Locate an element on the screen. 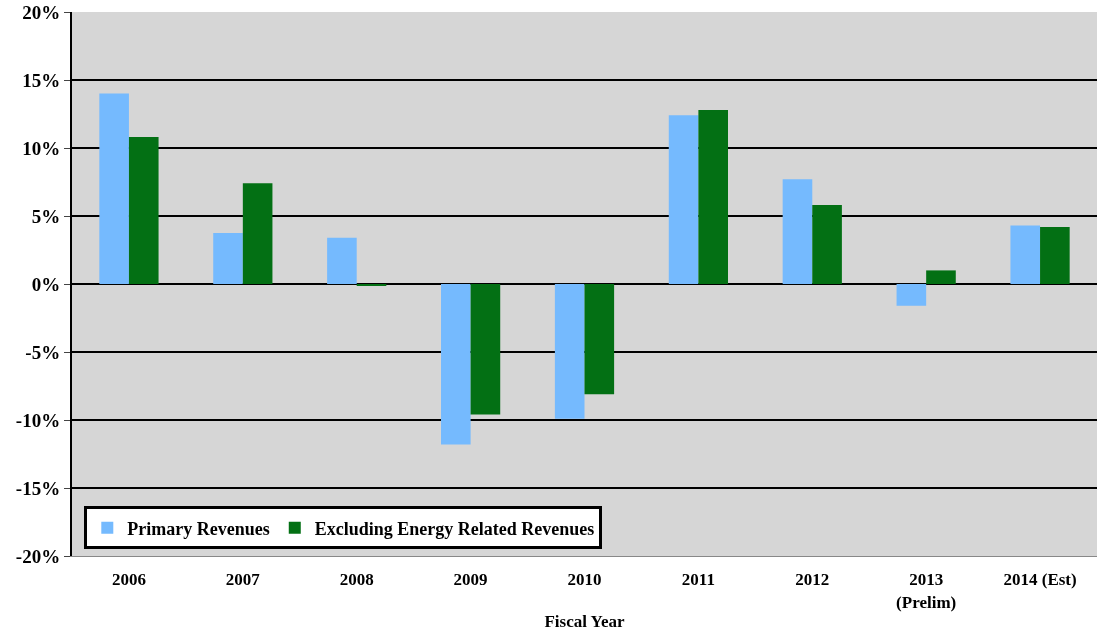 This screenshot has width=1099, height=640. x-tick-label: 2006 is located at coordinates (128, 580).